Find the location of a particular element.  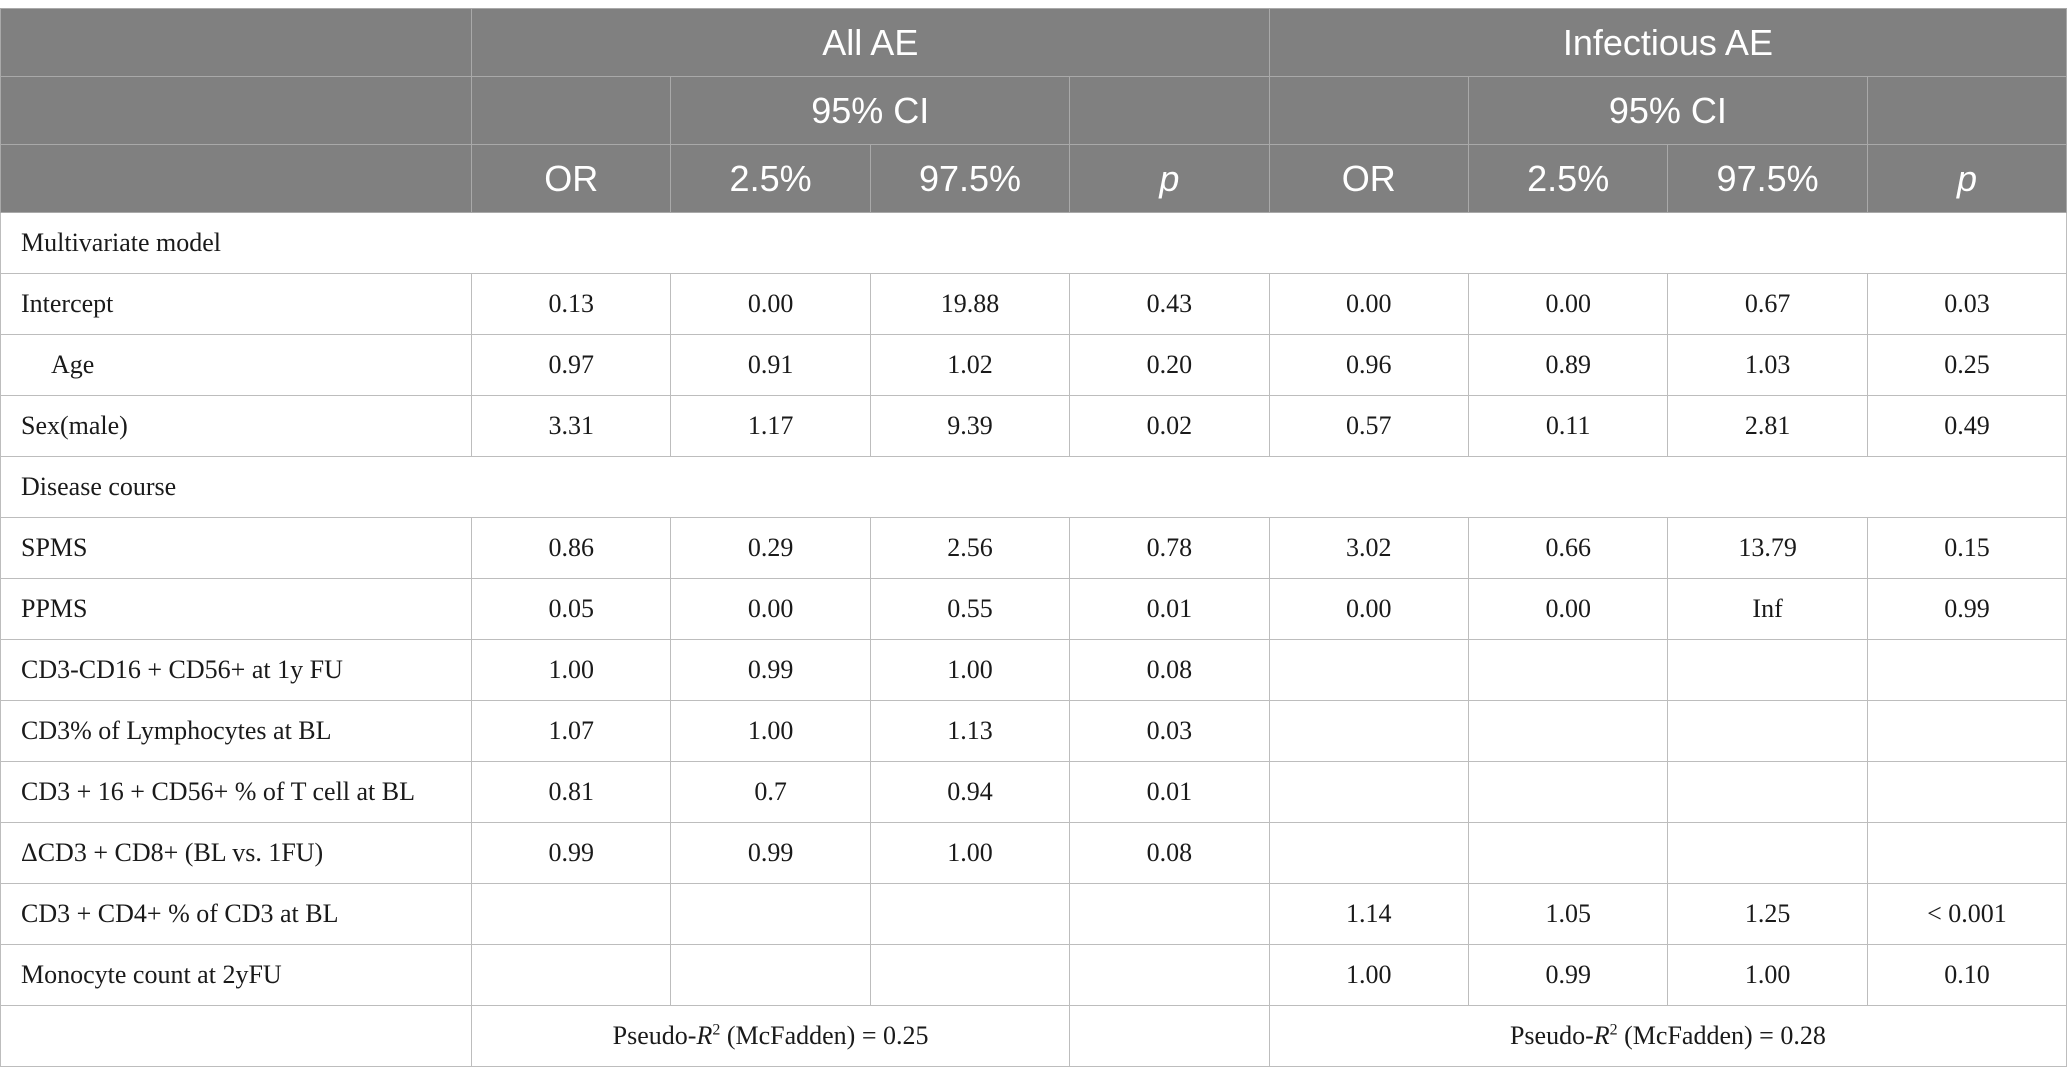

row-label: PPMS is located at coordinates (236, 609).